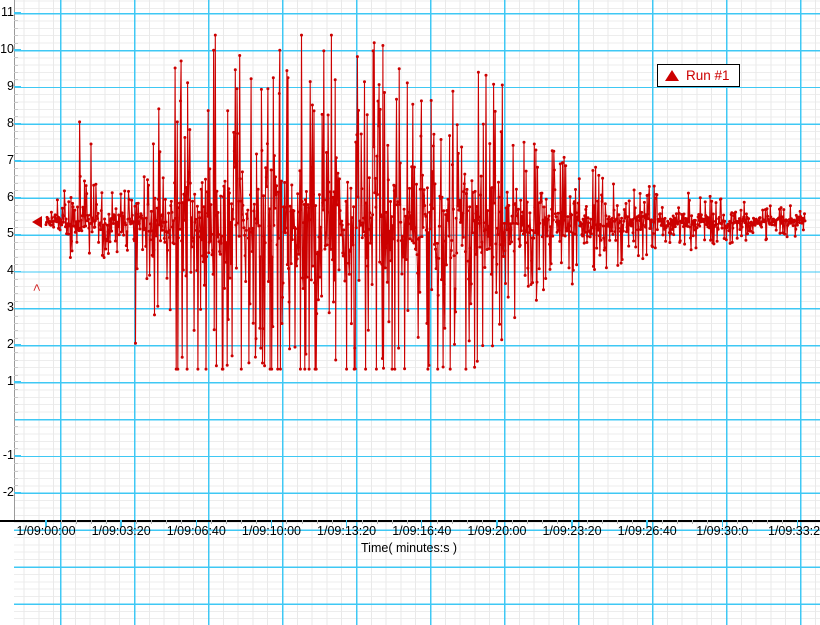  Describe the element at coordinates (672, 75) in the screenshot. I see `legend-triangle-icon` at that location.